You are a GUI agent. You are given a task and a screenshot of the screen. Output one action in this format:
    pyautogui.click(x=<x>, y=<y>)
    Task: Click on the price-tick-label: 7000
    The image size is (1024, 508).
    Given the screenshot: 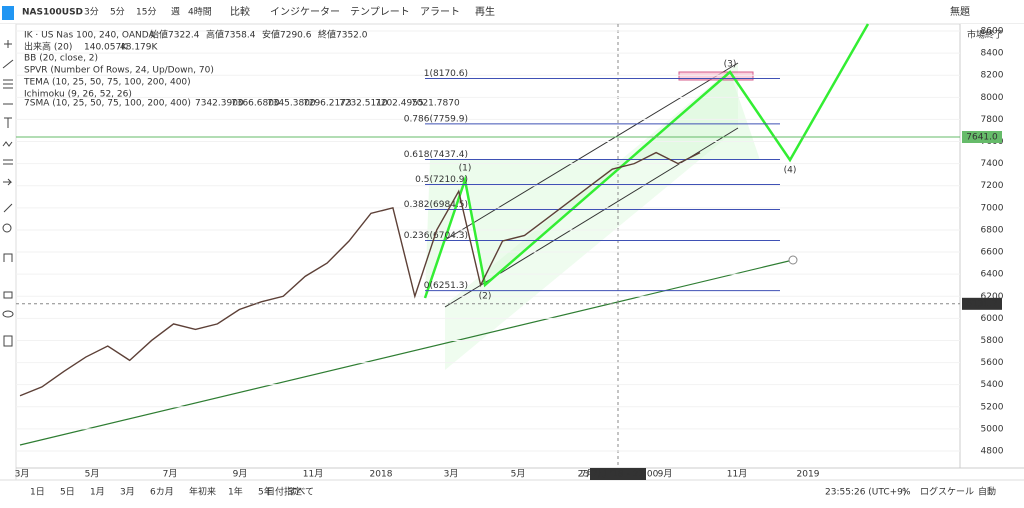 What is the action you would take?
    pyautogui.click(x=992, y=208)
    